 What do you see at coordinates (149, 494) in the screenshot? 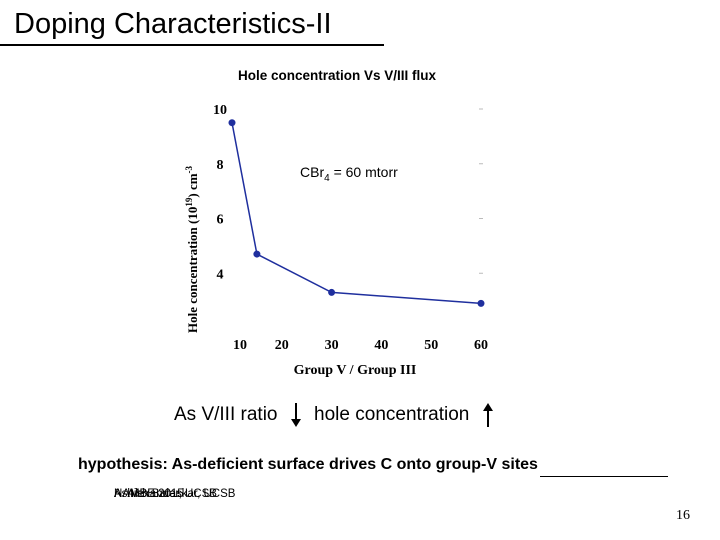
I see `footer-text-1: NAMBE 2015` at bounding box center [149, 494].